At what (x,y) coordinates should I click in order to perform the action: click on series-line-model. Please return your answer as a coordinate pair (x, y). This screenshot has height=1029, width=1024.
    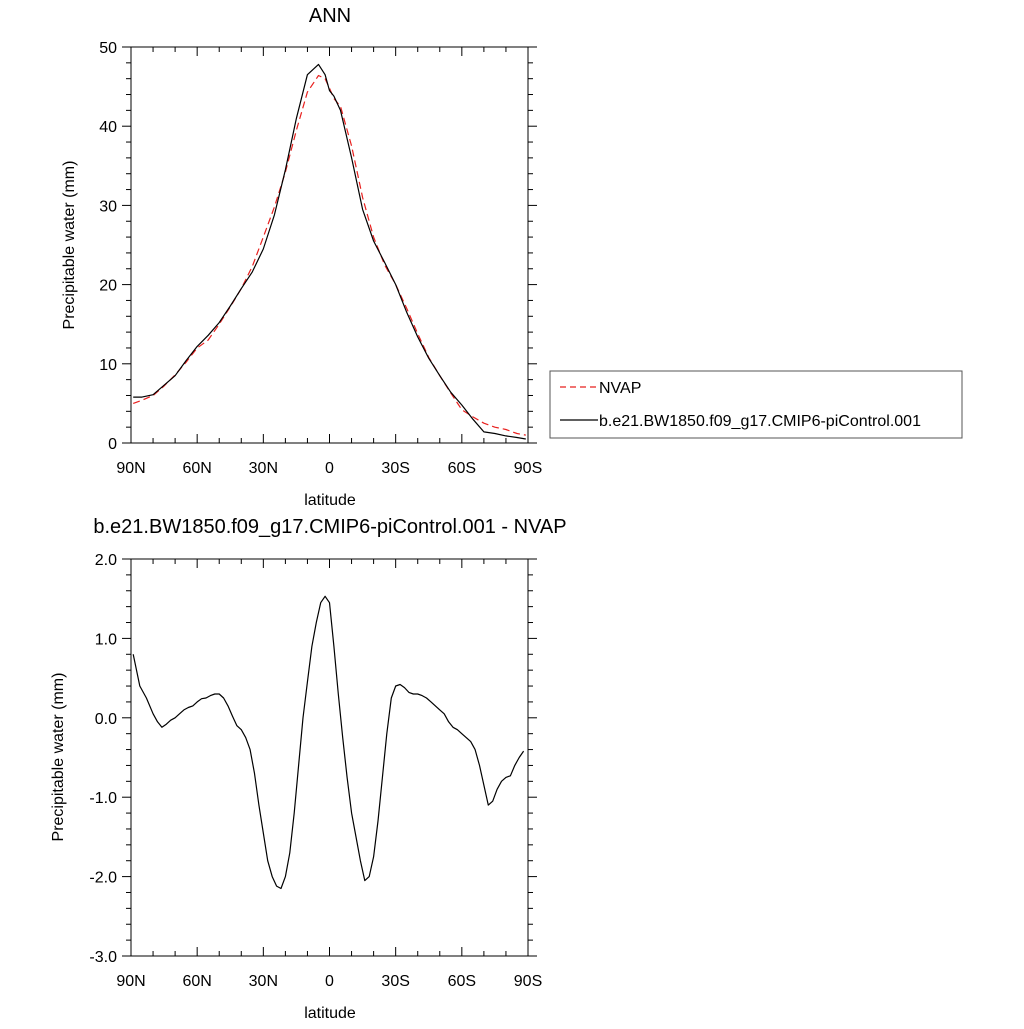
    Looking at the image, I should click on (329, 251).